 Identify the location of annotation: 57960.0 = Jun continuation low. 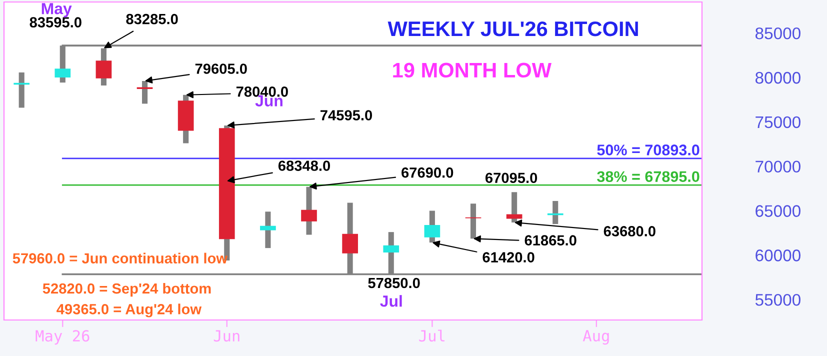
(120, 258).